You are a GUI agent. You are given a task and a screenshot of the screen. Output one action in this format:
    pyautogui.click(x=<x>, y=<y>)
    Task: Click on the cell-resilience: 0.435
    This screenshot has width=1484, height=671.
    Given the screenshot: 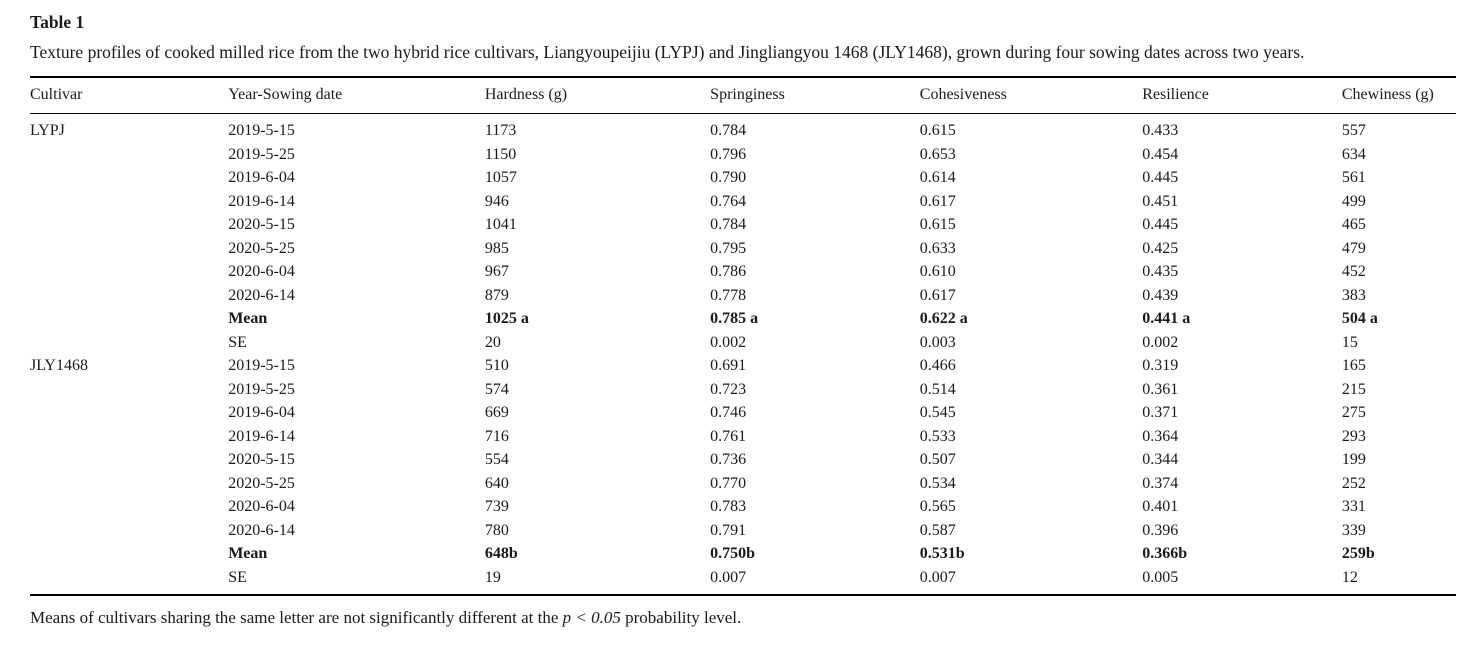 What is the action you would take?
    pyautogui.click(x=1160, y=271)
    